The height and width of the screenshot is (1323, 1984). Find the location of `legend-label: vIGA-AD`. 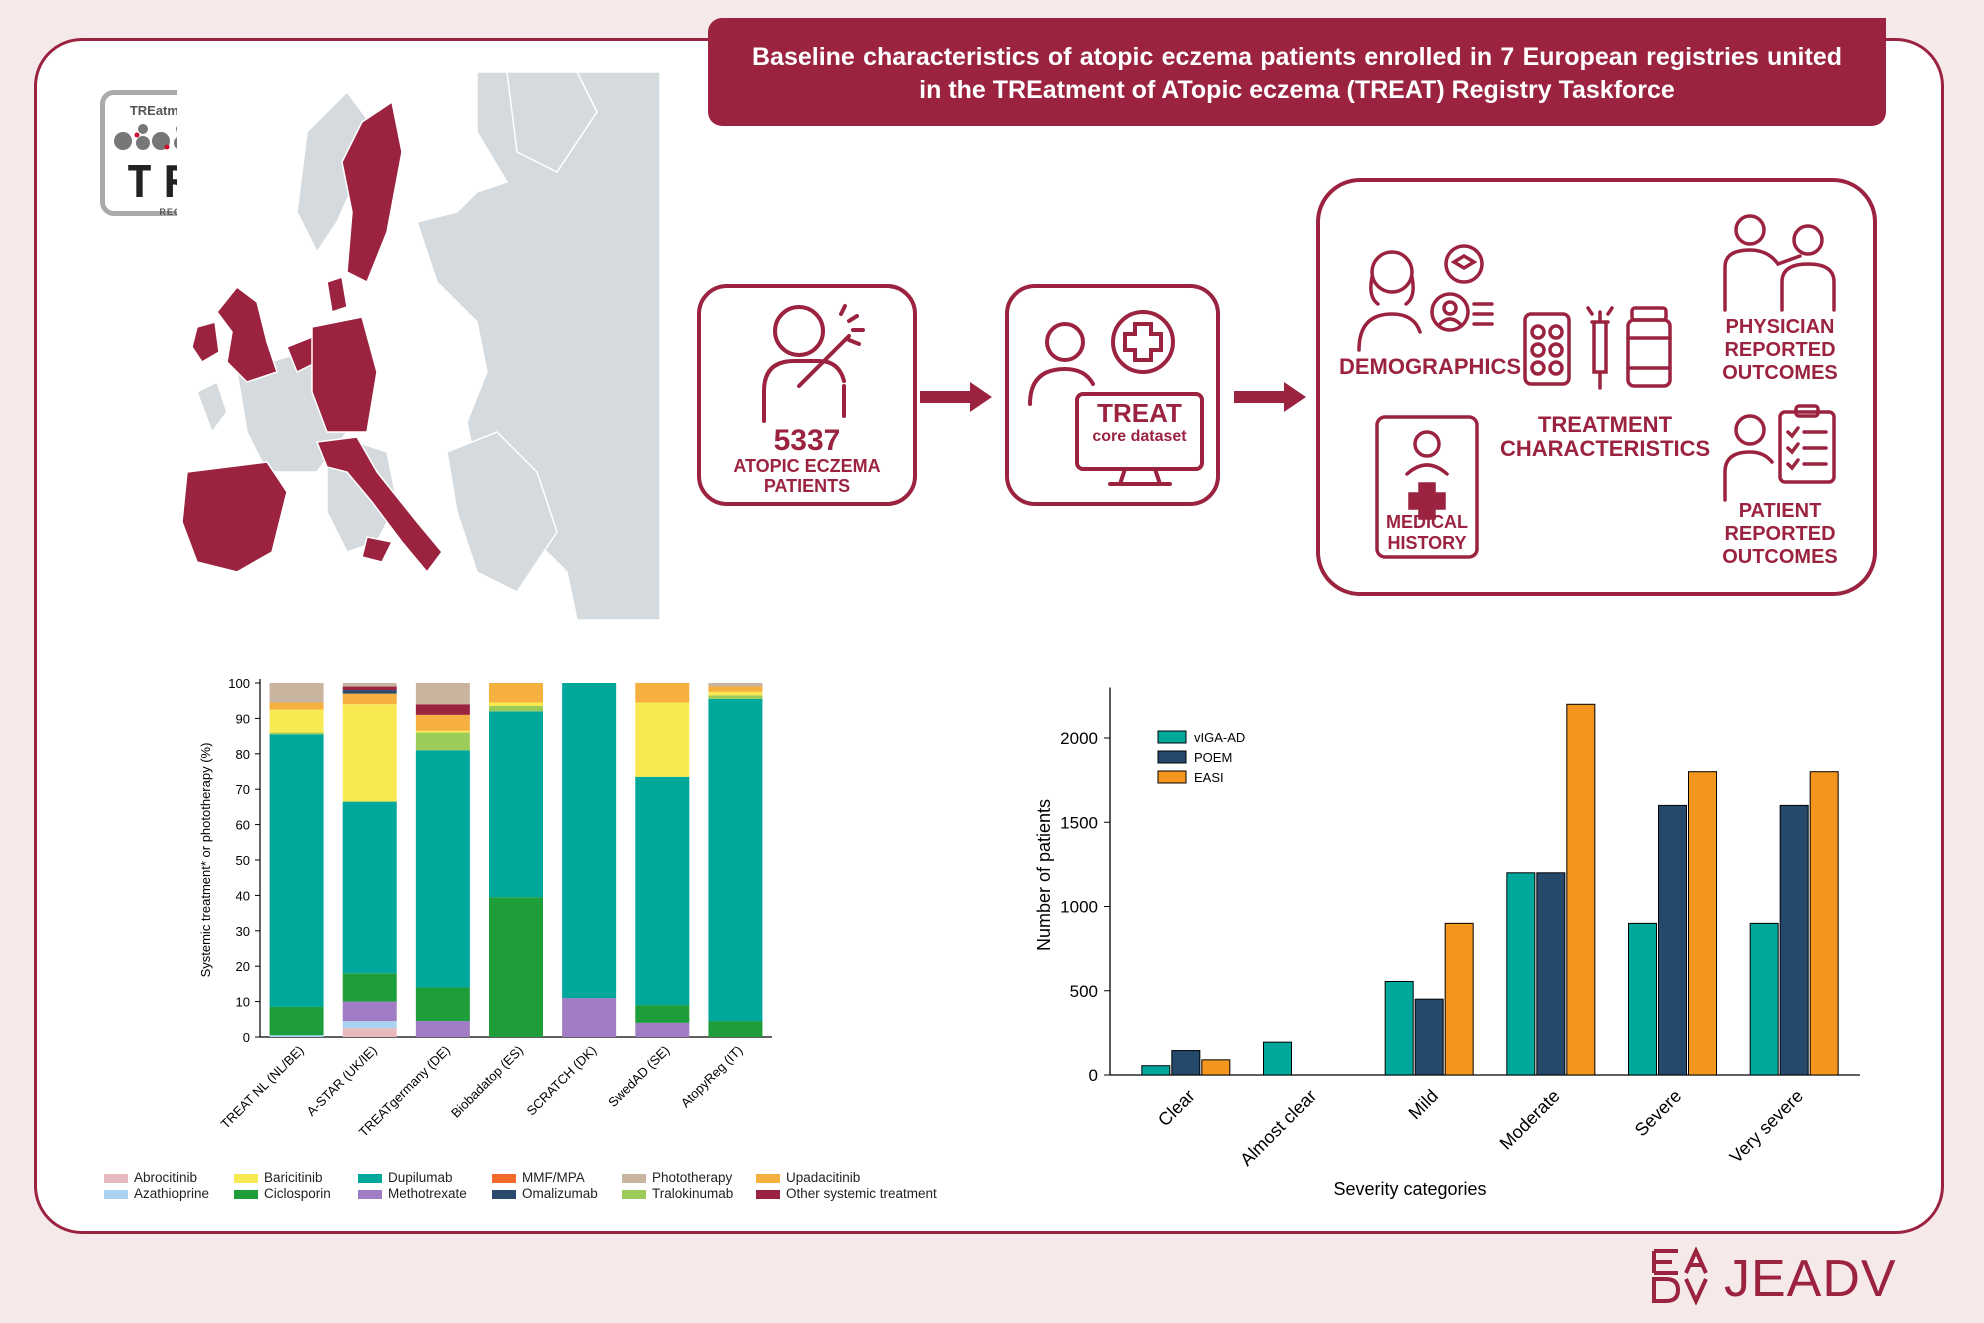

legend-label: vIGA-AD is located at coordinates (1219, 737).